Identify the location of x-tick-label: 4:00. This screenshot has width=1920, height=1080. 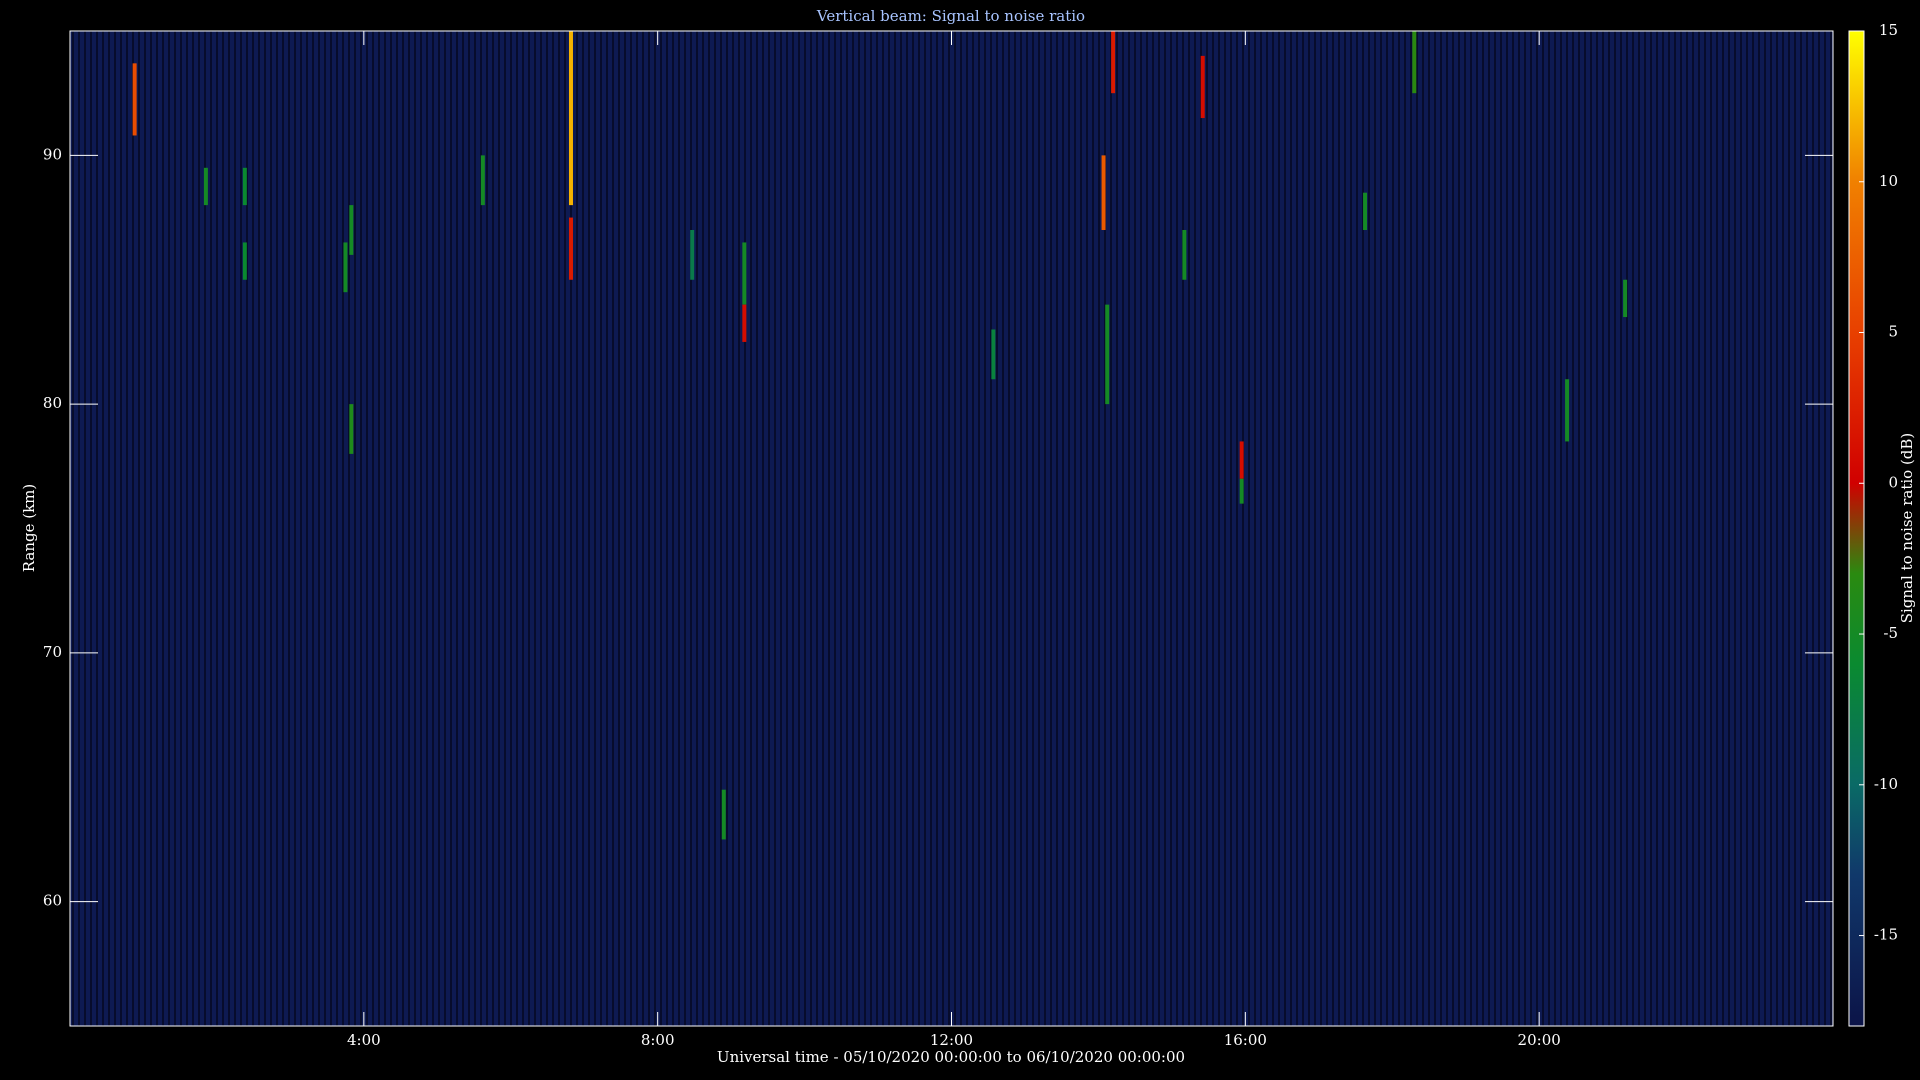
(364, 1040).